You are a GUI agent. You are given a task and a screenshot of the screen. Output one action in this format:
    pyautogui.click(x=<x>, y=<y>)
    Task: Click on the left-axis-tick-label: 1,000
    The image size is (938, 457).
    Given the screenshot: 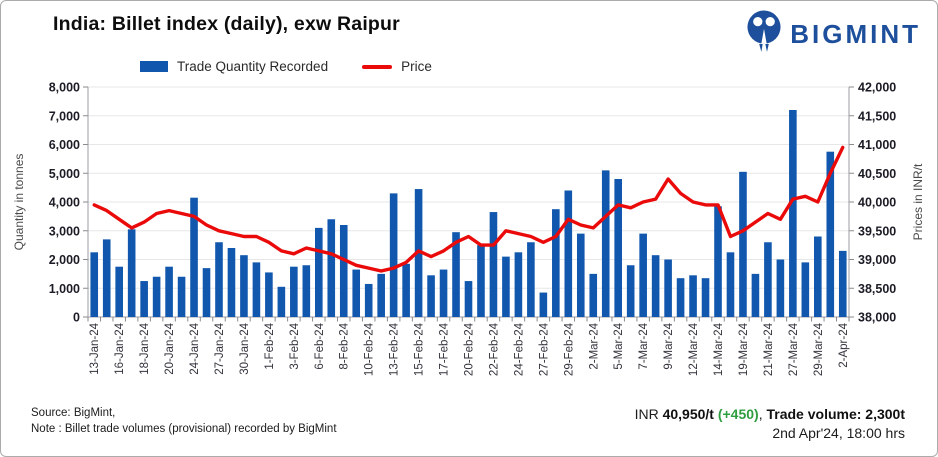 What is the action you would take?
    pyautogui.click(x=64, y=289)
    